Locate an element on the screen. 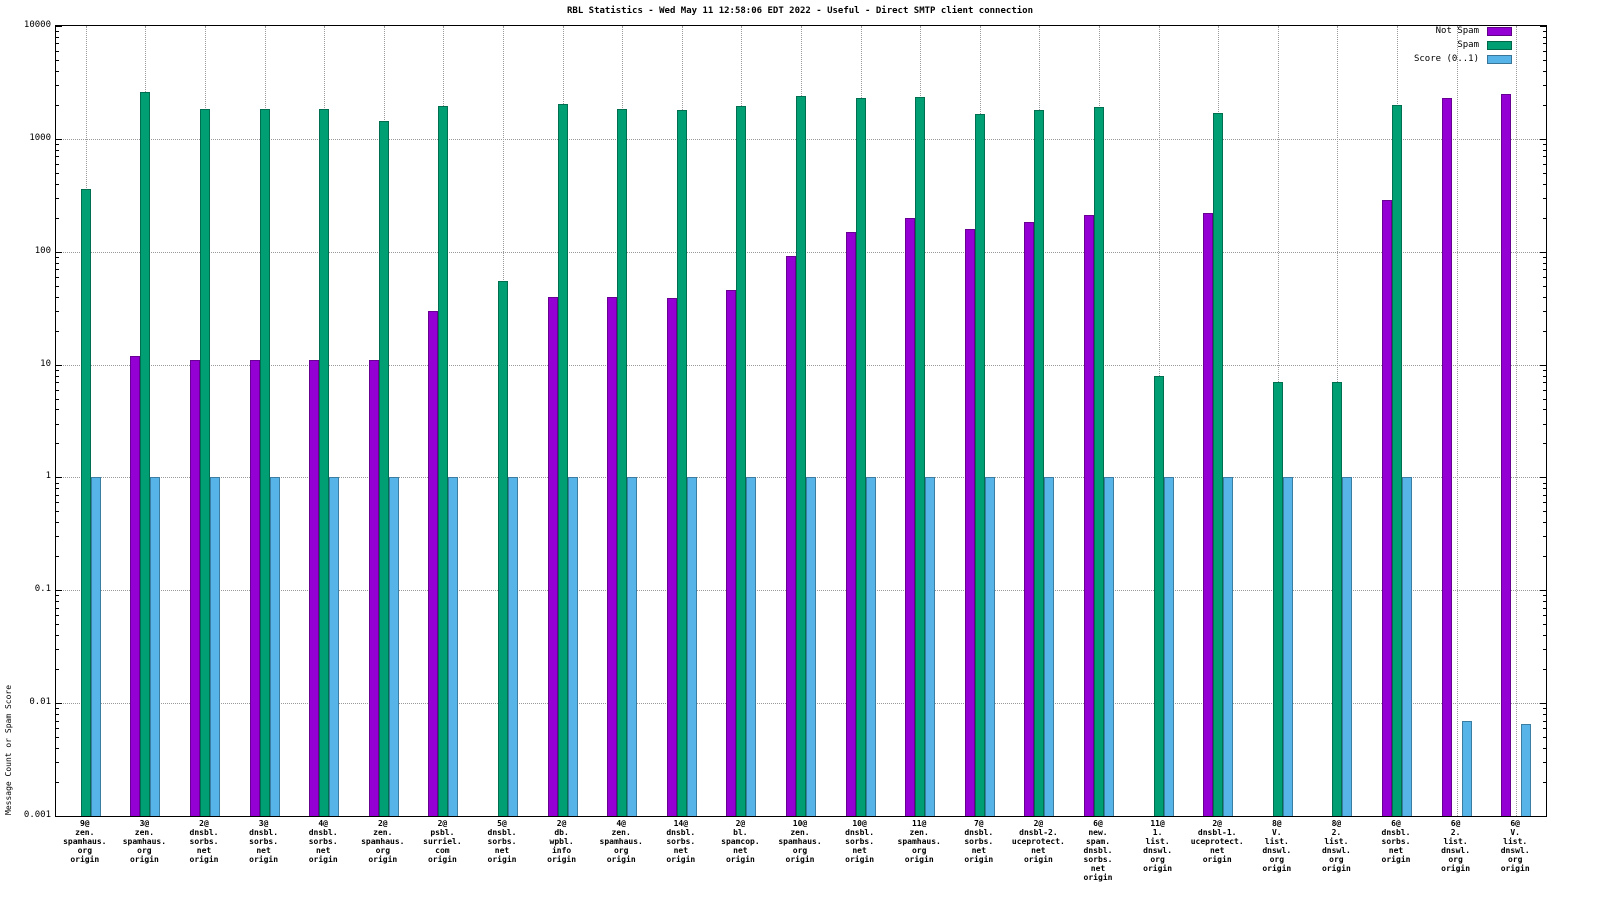 The width and height of the screenshot is (1600, 900). x-category-label: 2@ dnsbl-1. uceprotect. net origin is located at coordinates (1217, 841).